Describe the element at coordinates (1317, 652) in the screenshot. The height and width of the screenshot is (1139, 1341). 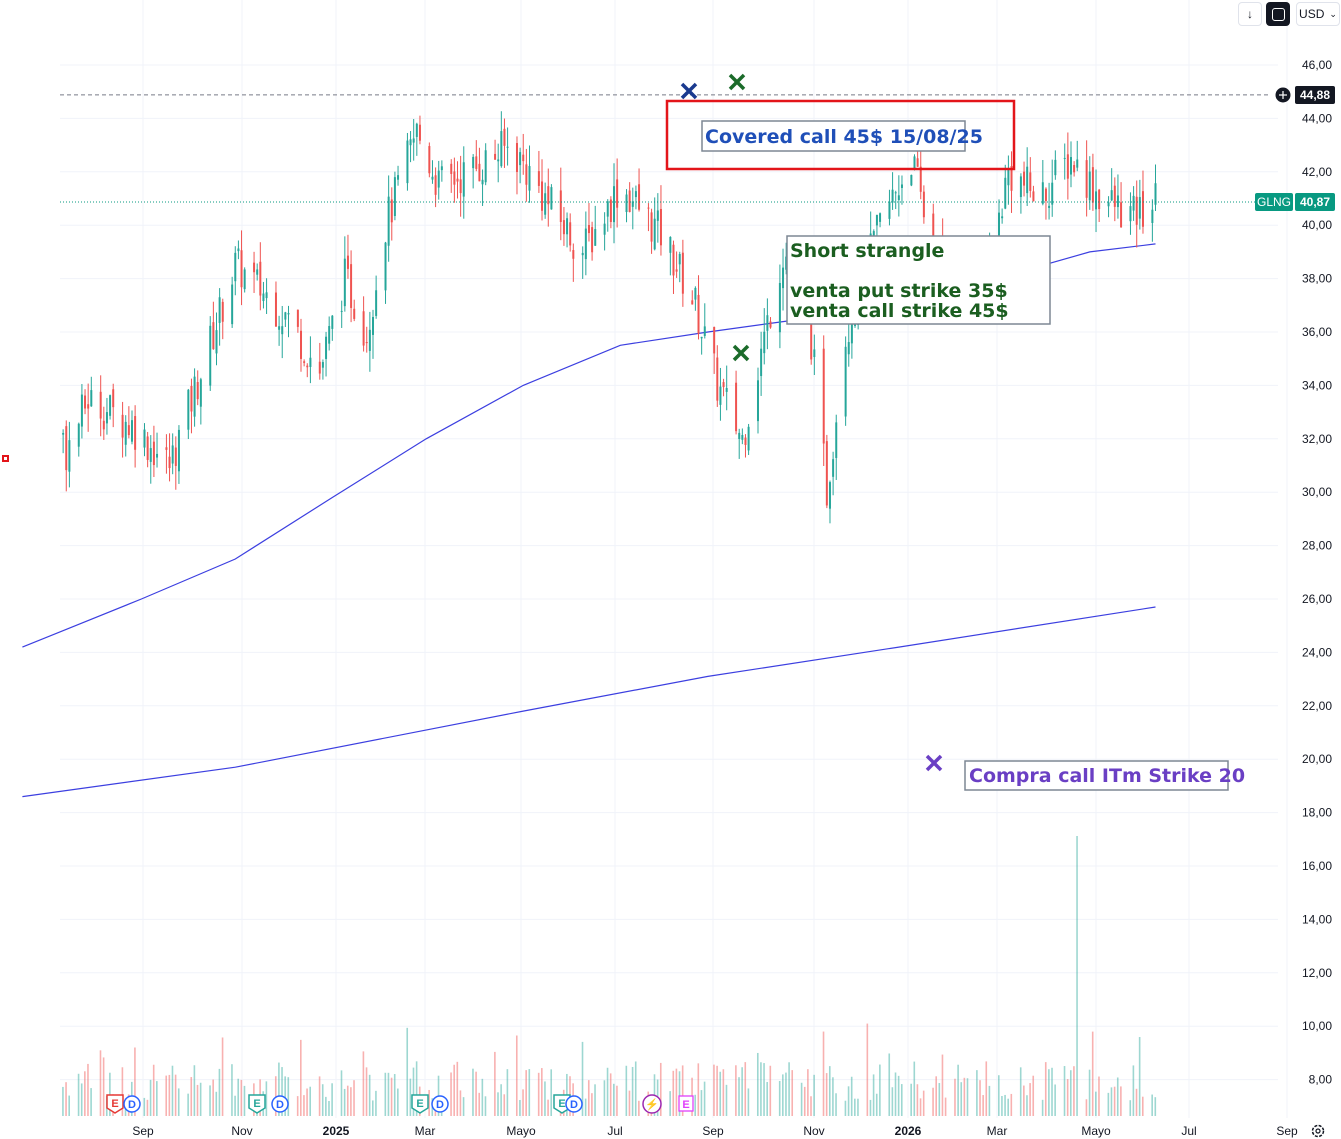
I see `price-tick-label: 24,00` at that location.